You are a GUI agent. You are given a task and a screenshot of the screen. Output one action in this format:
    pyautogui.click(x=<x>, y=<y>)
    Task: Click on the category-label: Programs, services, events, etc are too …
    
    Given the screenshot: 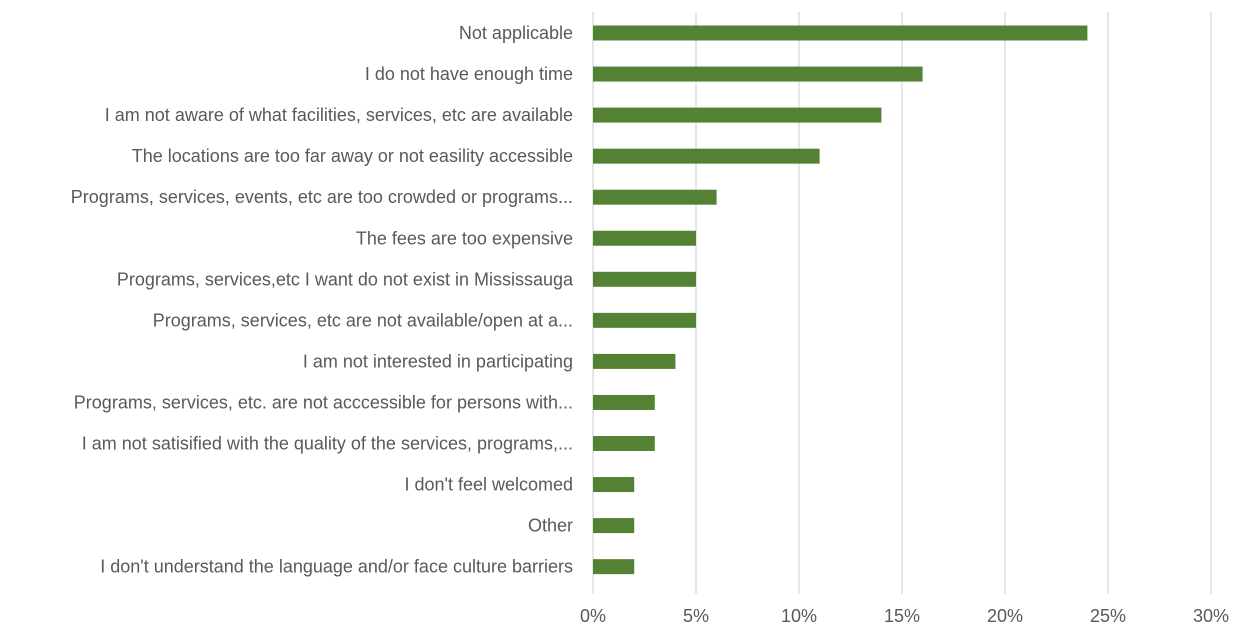 What is the action you would take?
    pyautogui.click(x=322, y=197)
    